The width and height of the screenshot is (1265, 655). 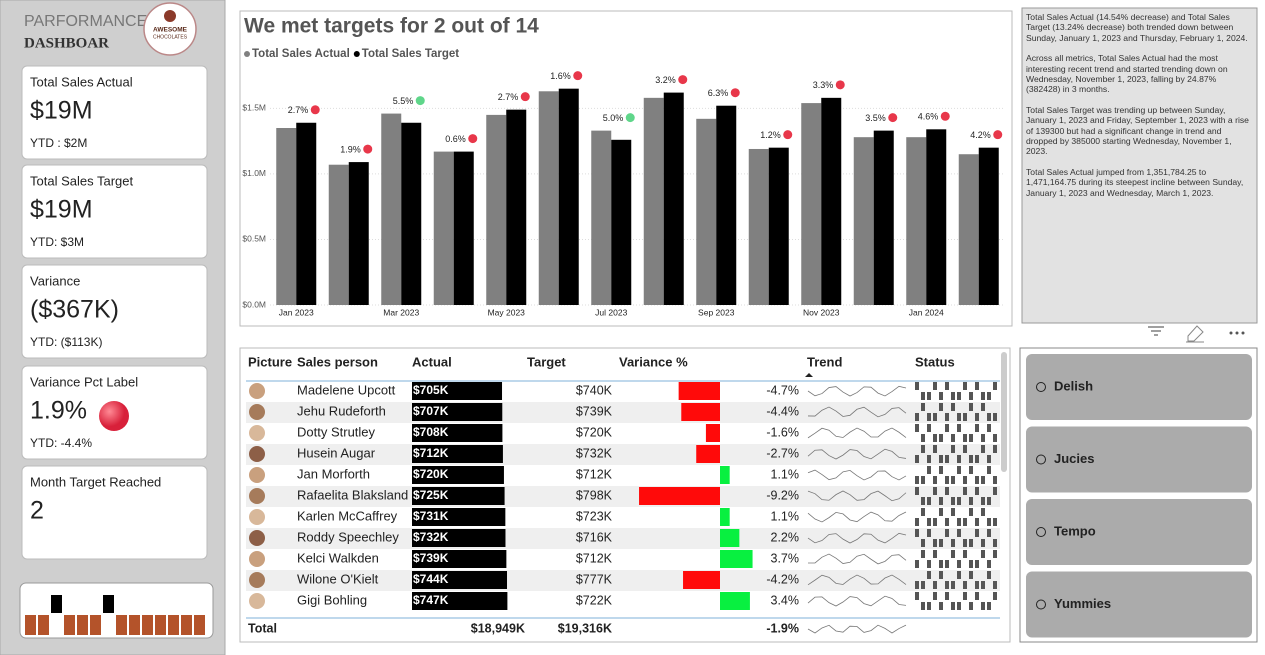 I want to click on target: $712K, so click(x=594, y=474).